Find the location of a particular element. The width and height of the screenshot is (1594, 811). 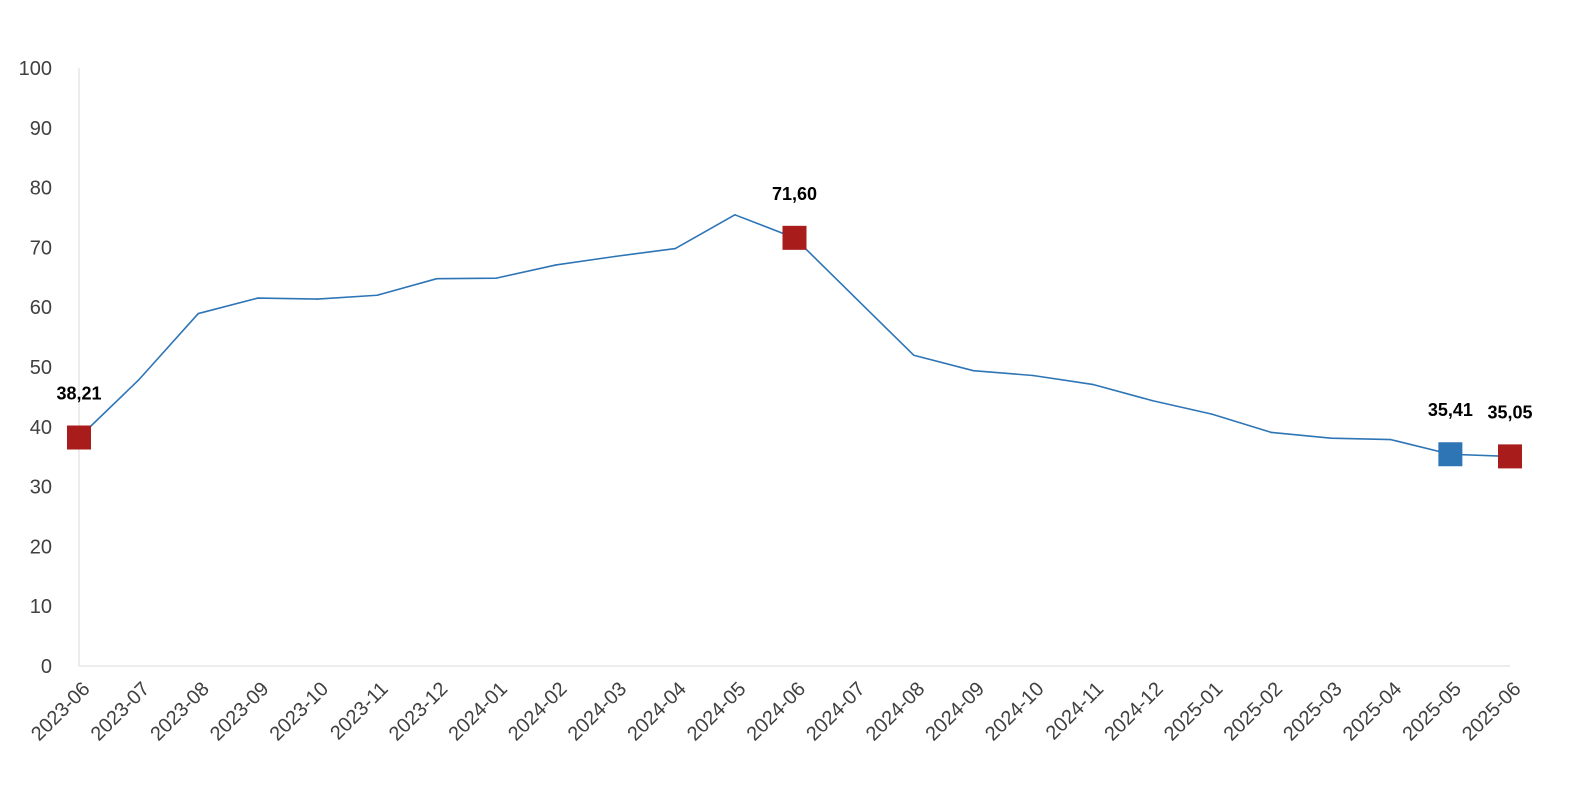

x-tick-label: 2025-01 is located at coordinates (1193, 711).